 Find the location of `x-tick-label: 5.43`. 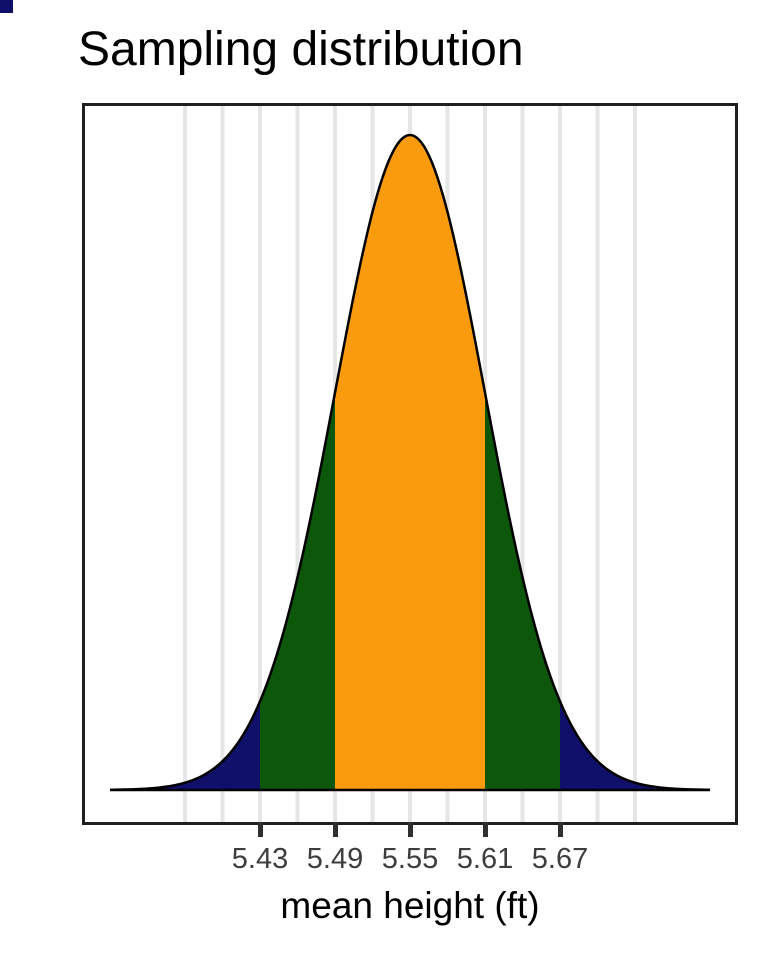

x-tick-label: 5.43 is located at coordinates (260, 859).